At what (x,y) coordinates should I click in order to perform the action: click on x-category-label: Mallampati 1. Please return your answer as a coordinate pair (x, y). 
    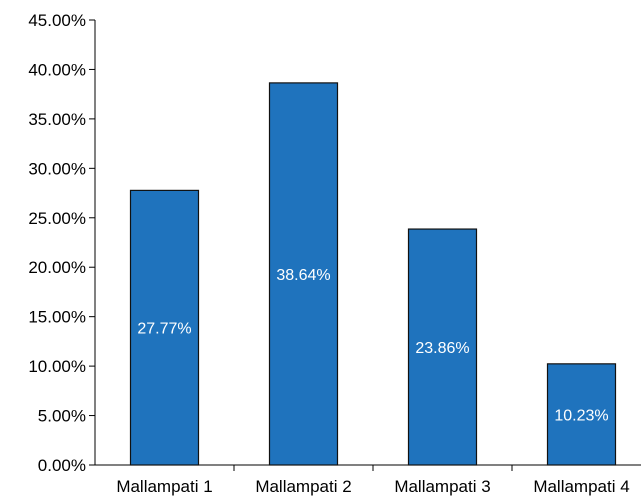
    Looking at the image, I should click on (164, 486).